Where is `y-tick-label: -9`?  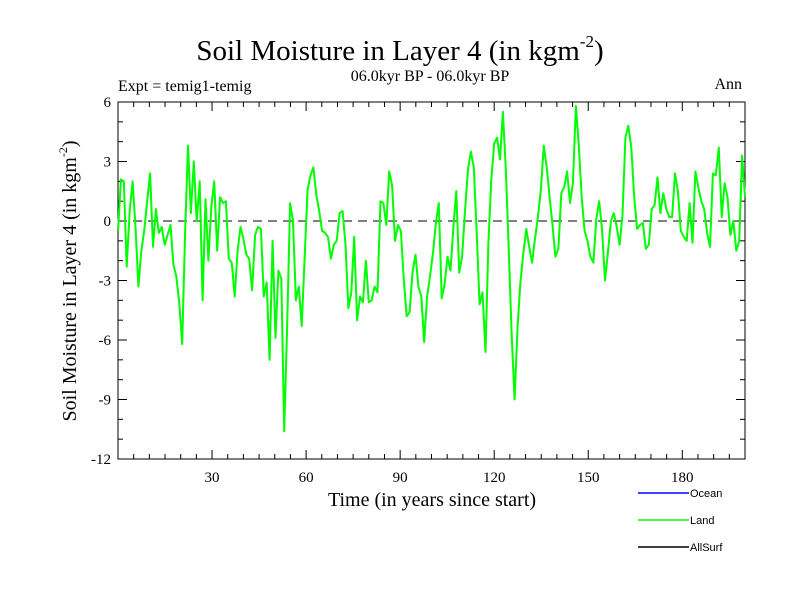 y-tick-label: -9 is located at coordinates (105, 401).